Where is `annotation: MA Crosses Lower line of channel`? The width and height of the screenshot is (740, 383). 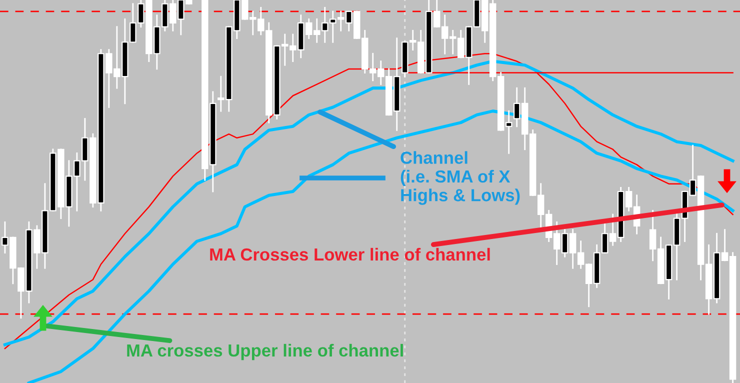
annotation: MA Crosses Lower line of channel is located at coordinates (350, 254).